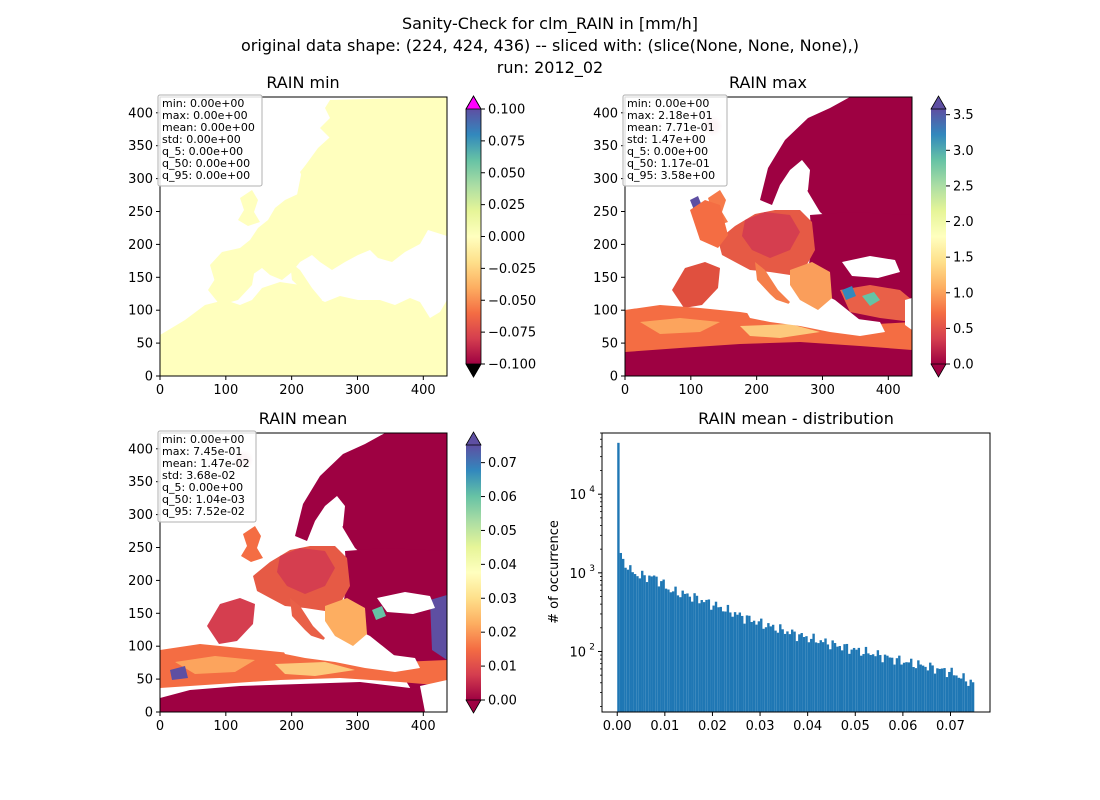  I want to click on mean-xtick-label: 0, so click(160, 726).